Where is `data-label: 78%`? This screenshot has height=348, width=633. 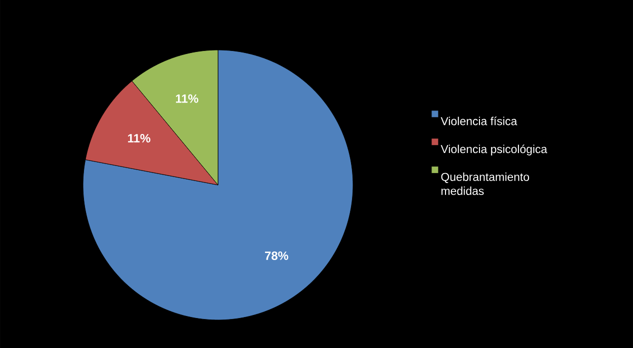 data-label: 78% is located at coordinates (276, 255).